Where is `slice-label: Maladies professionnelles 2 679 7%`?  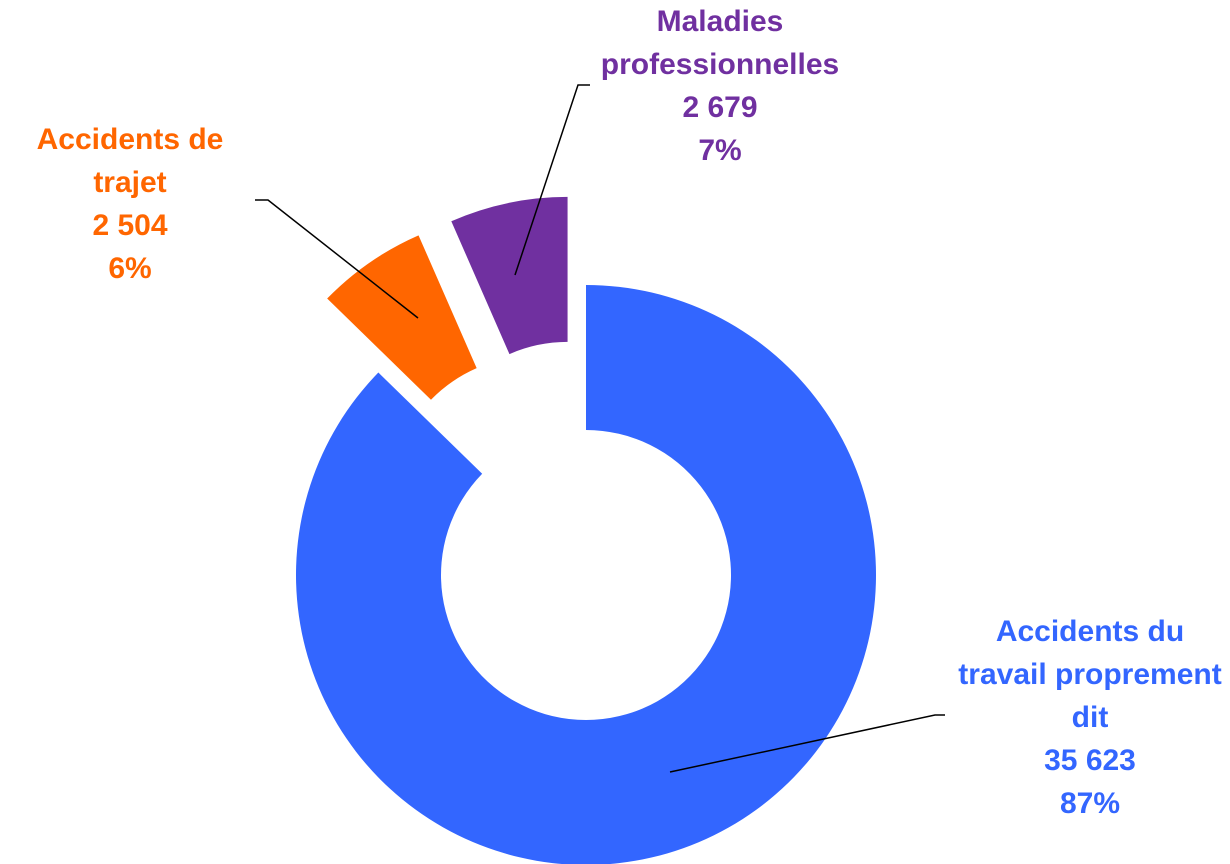 slice-label: Maladies professionnelles 2 679 7% is located at coordinates (720, 86).